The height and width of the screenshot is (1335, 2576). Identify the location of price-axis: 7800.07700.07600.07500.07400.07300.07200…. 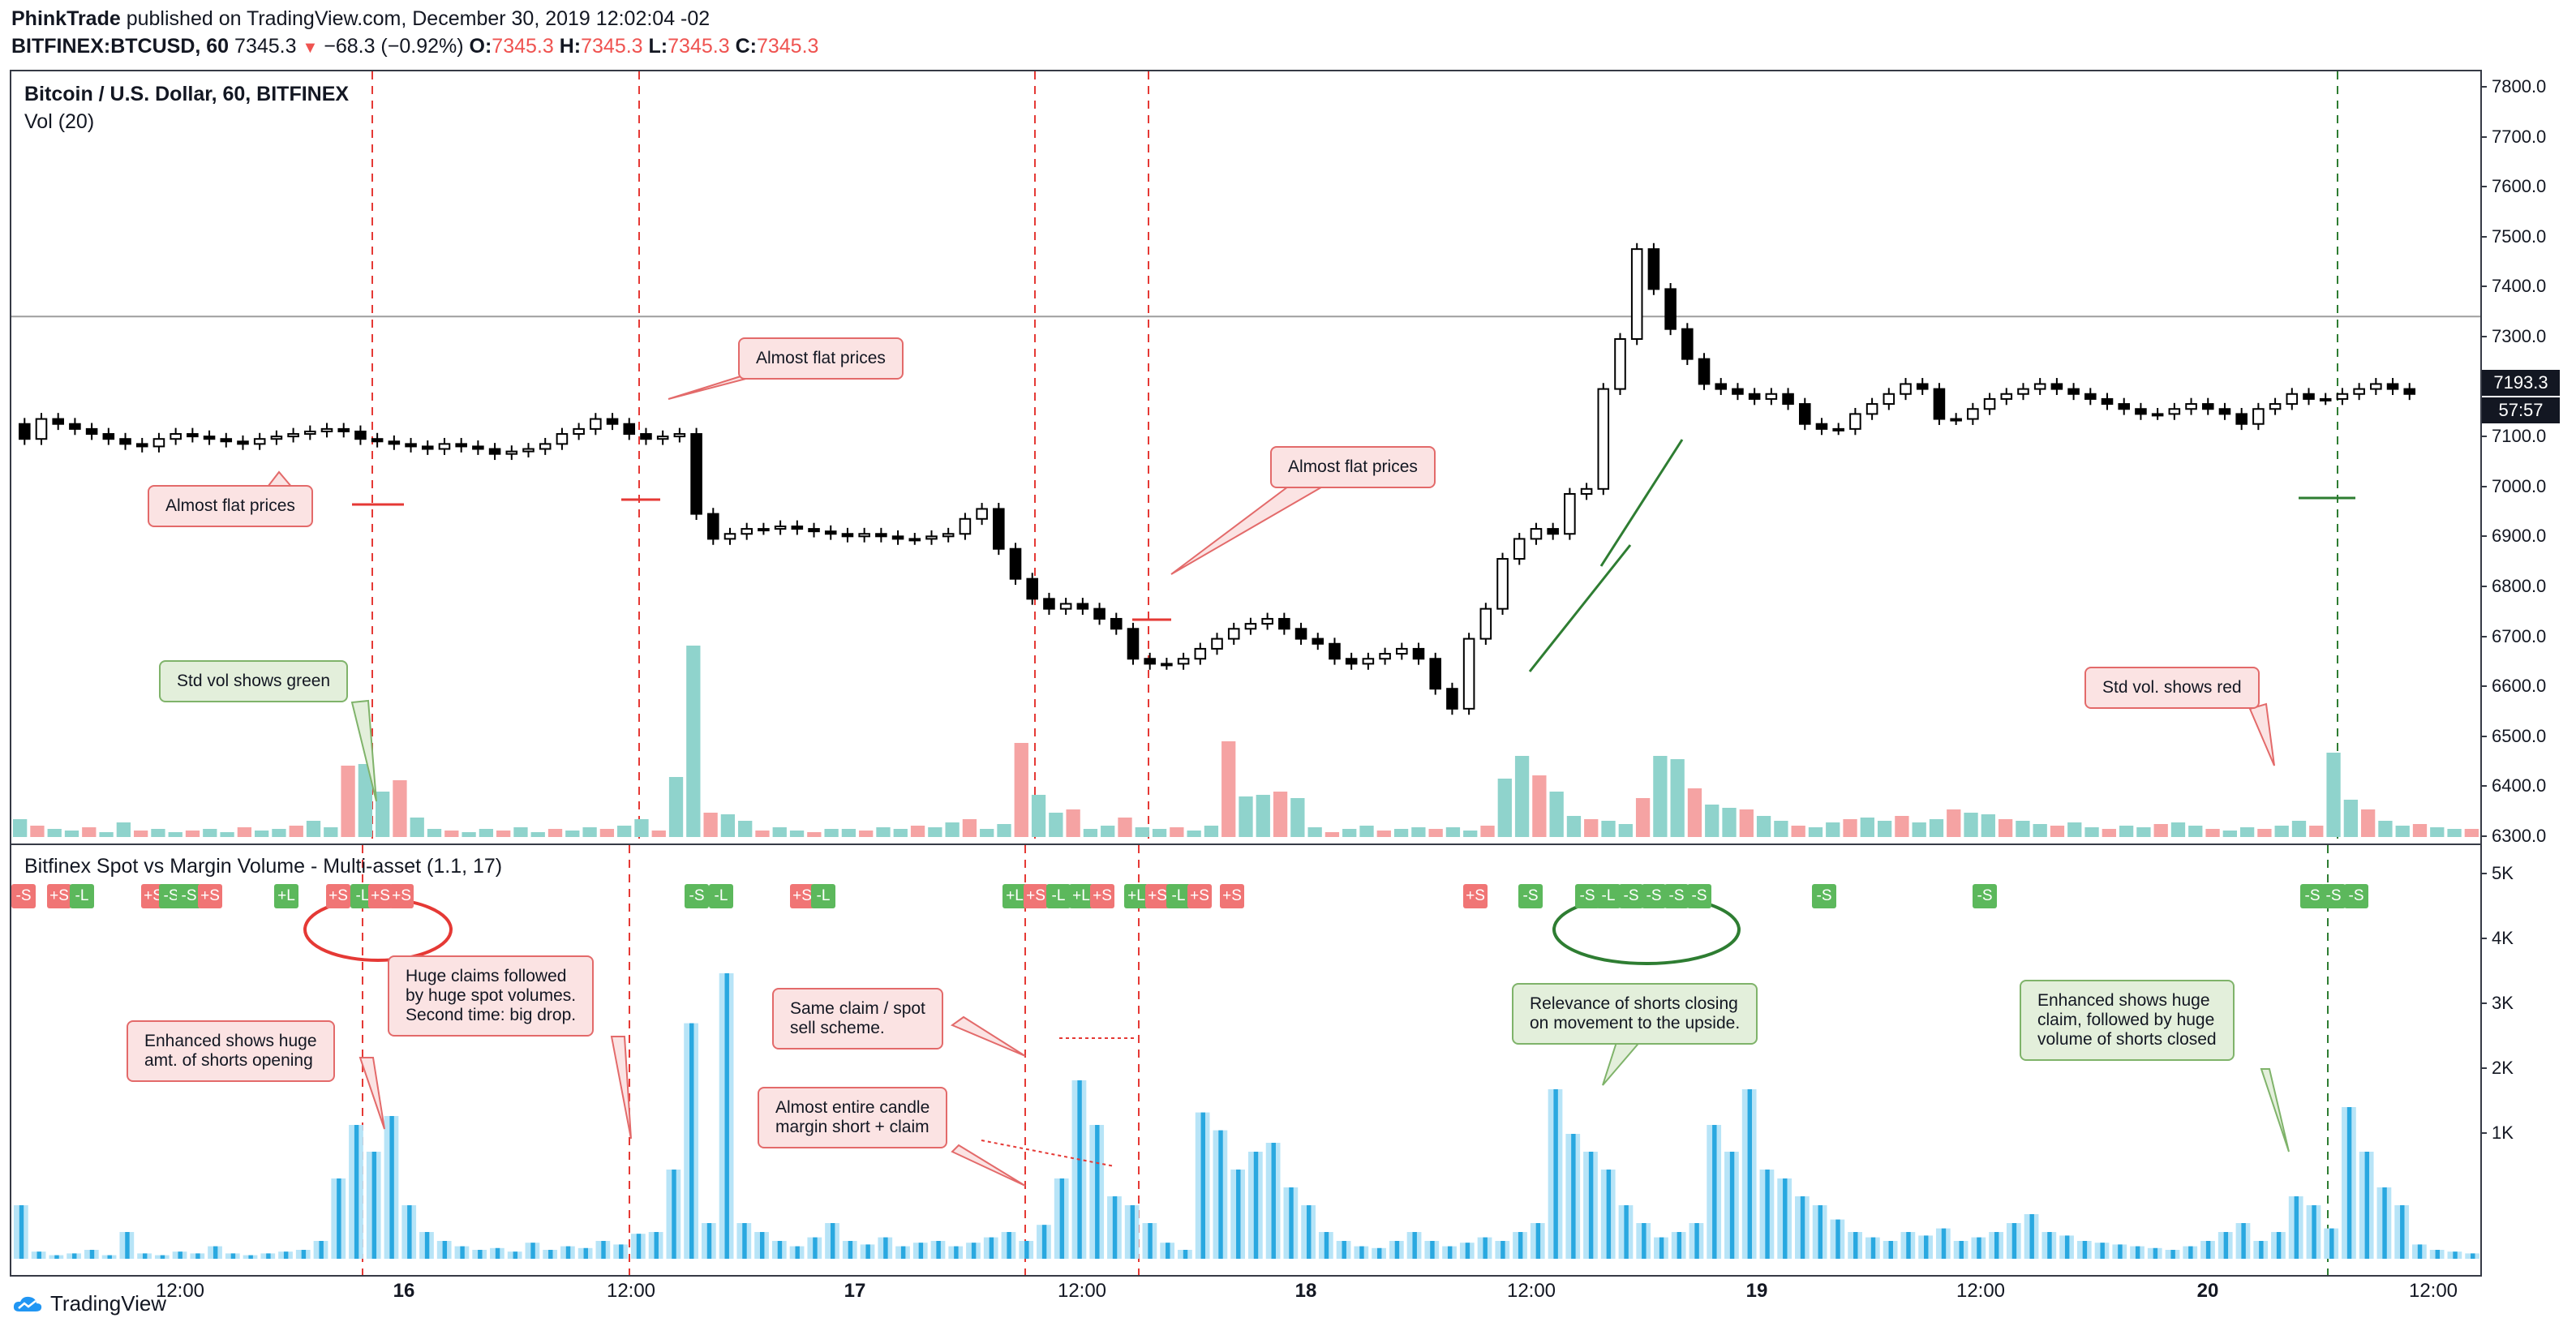
(2527, 458).